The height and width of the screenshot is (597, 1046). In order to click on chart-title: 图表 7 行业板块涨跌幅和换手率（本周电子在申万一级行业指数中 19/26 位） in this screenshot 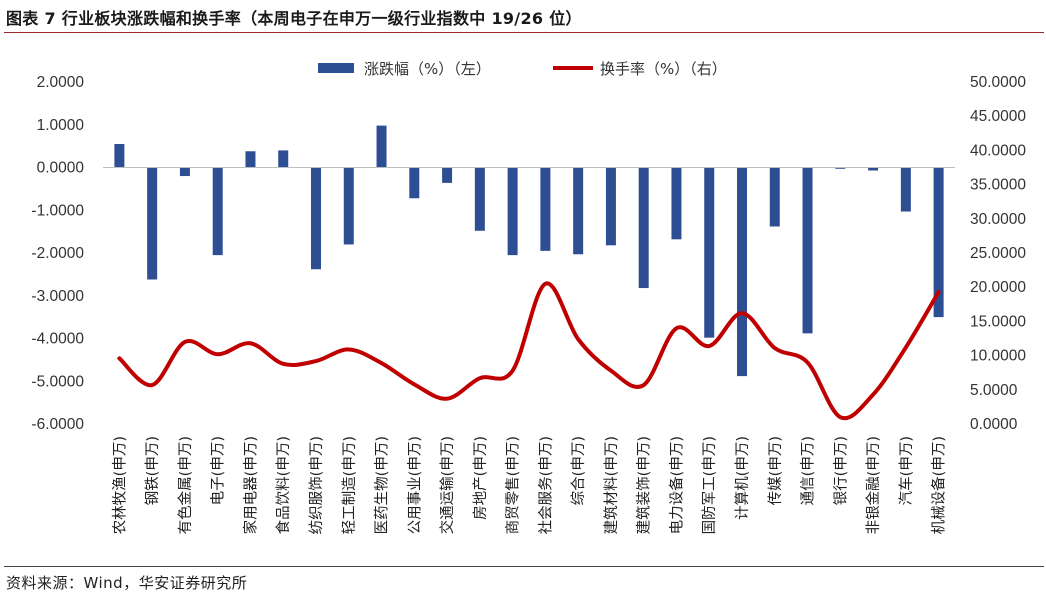, I will do `click(294, 18)`.